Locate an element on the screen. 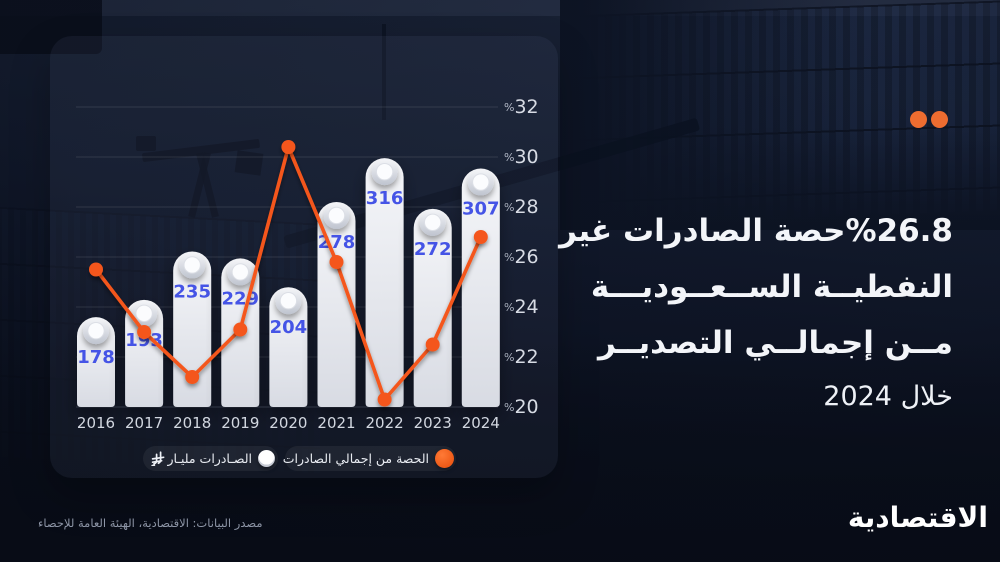 The height and width of the screenshot is (562, 1000). line-point-2016 is located at coordinates (96, 269).